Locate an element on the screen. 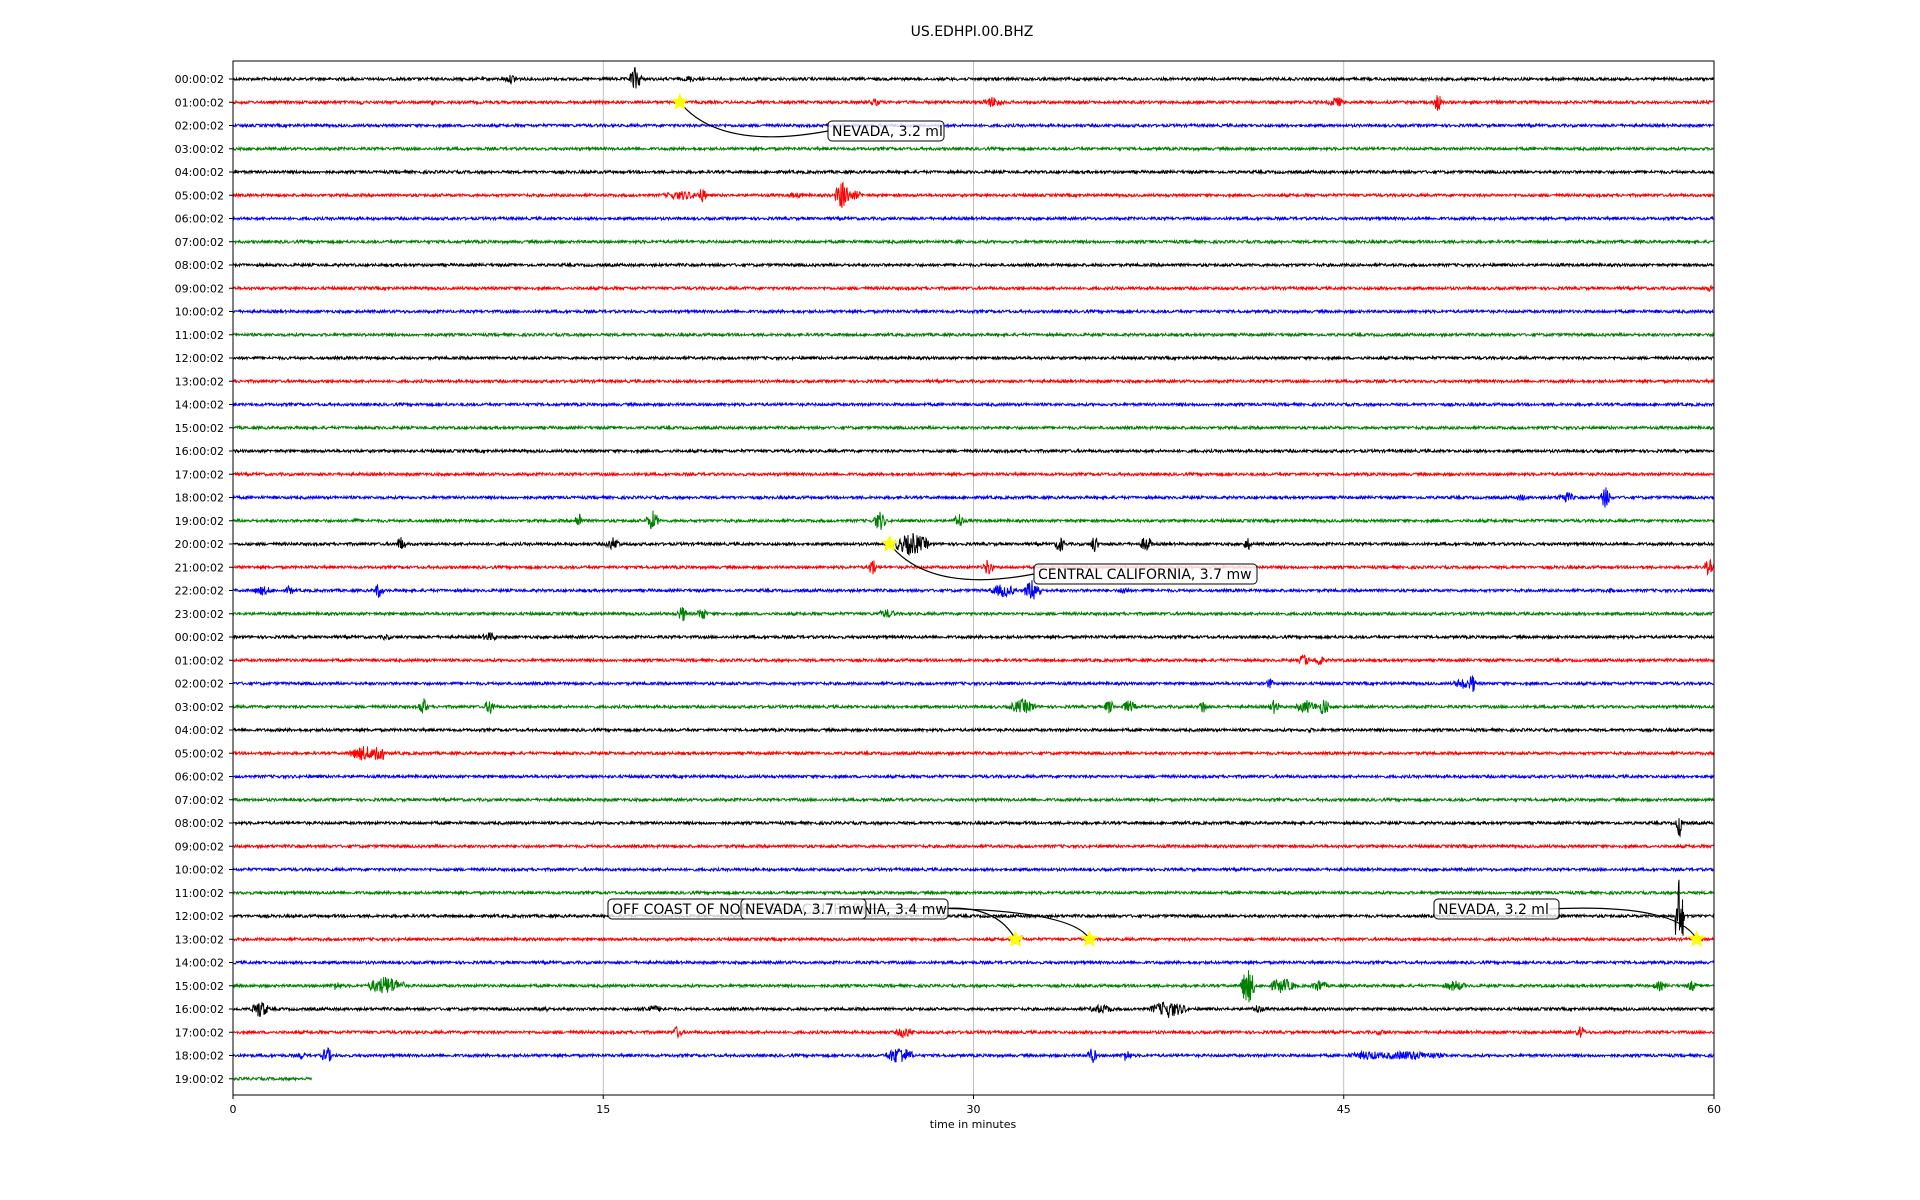  row-label-4: 04:00:02 is located at coordinates (199, 172).